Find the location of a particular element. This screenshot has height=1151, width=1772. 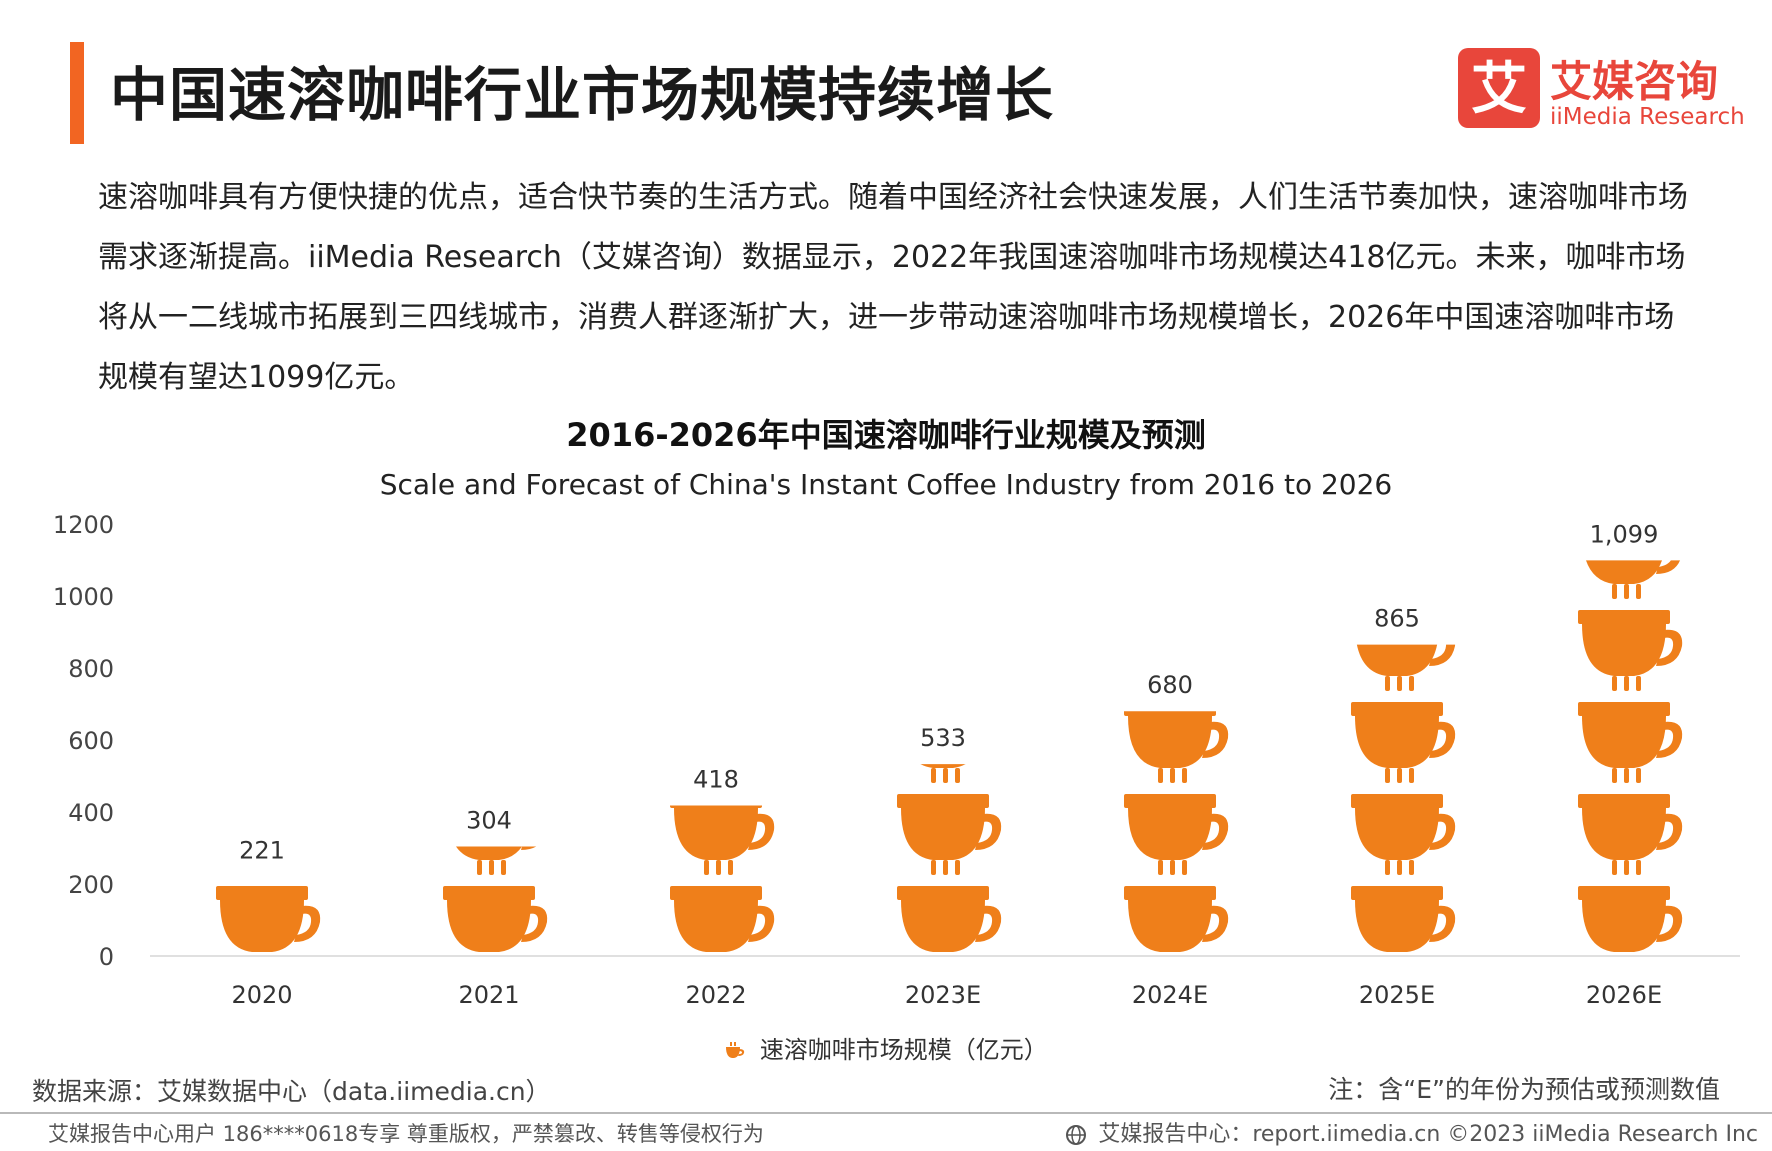

chart-legend: 速溶咖啡市场规模（亿元） is located at coordinates (886, 1047).